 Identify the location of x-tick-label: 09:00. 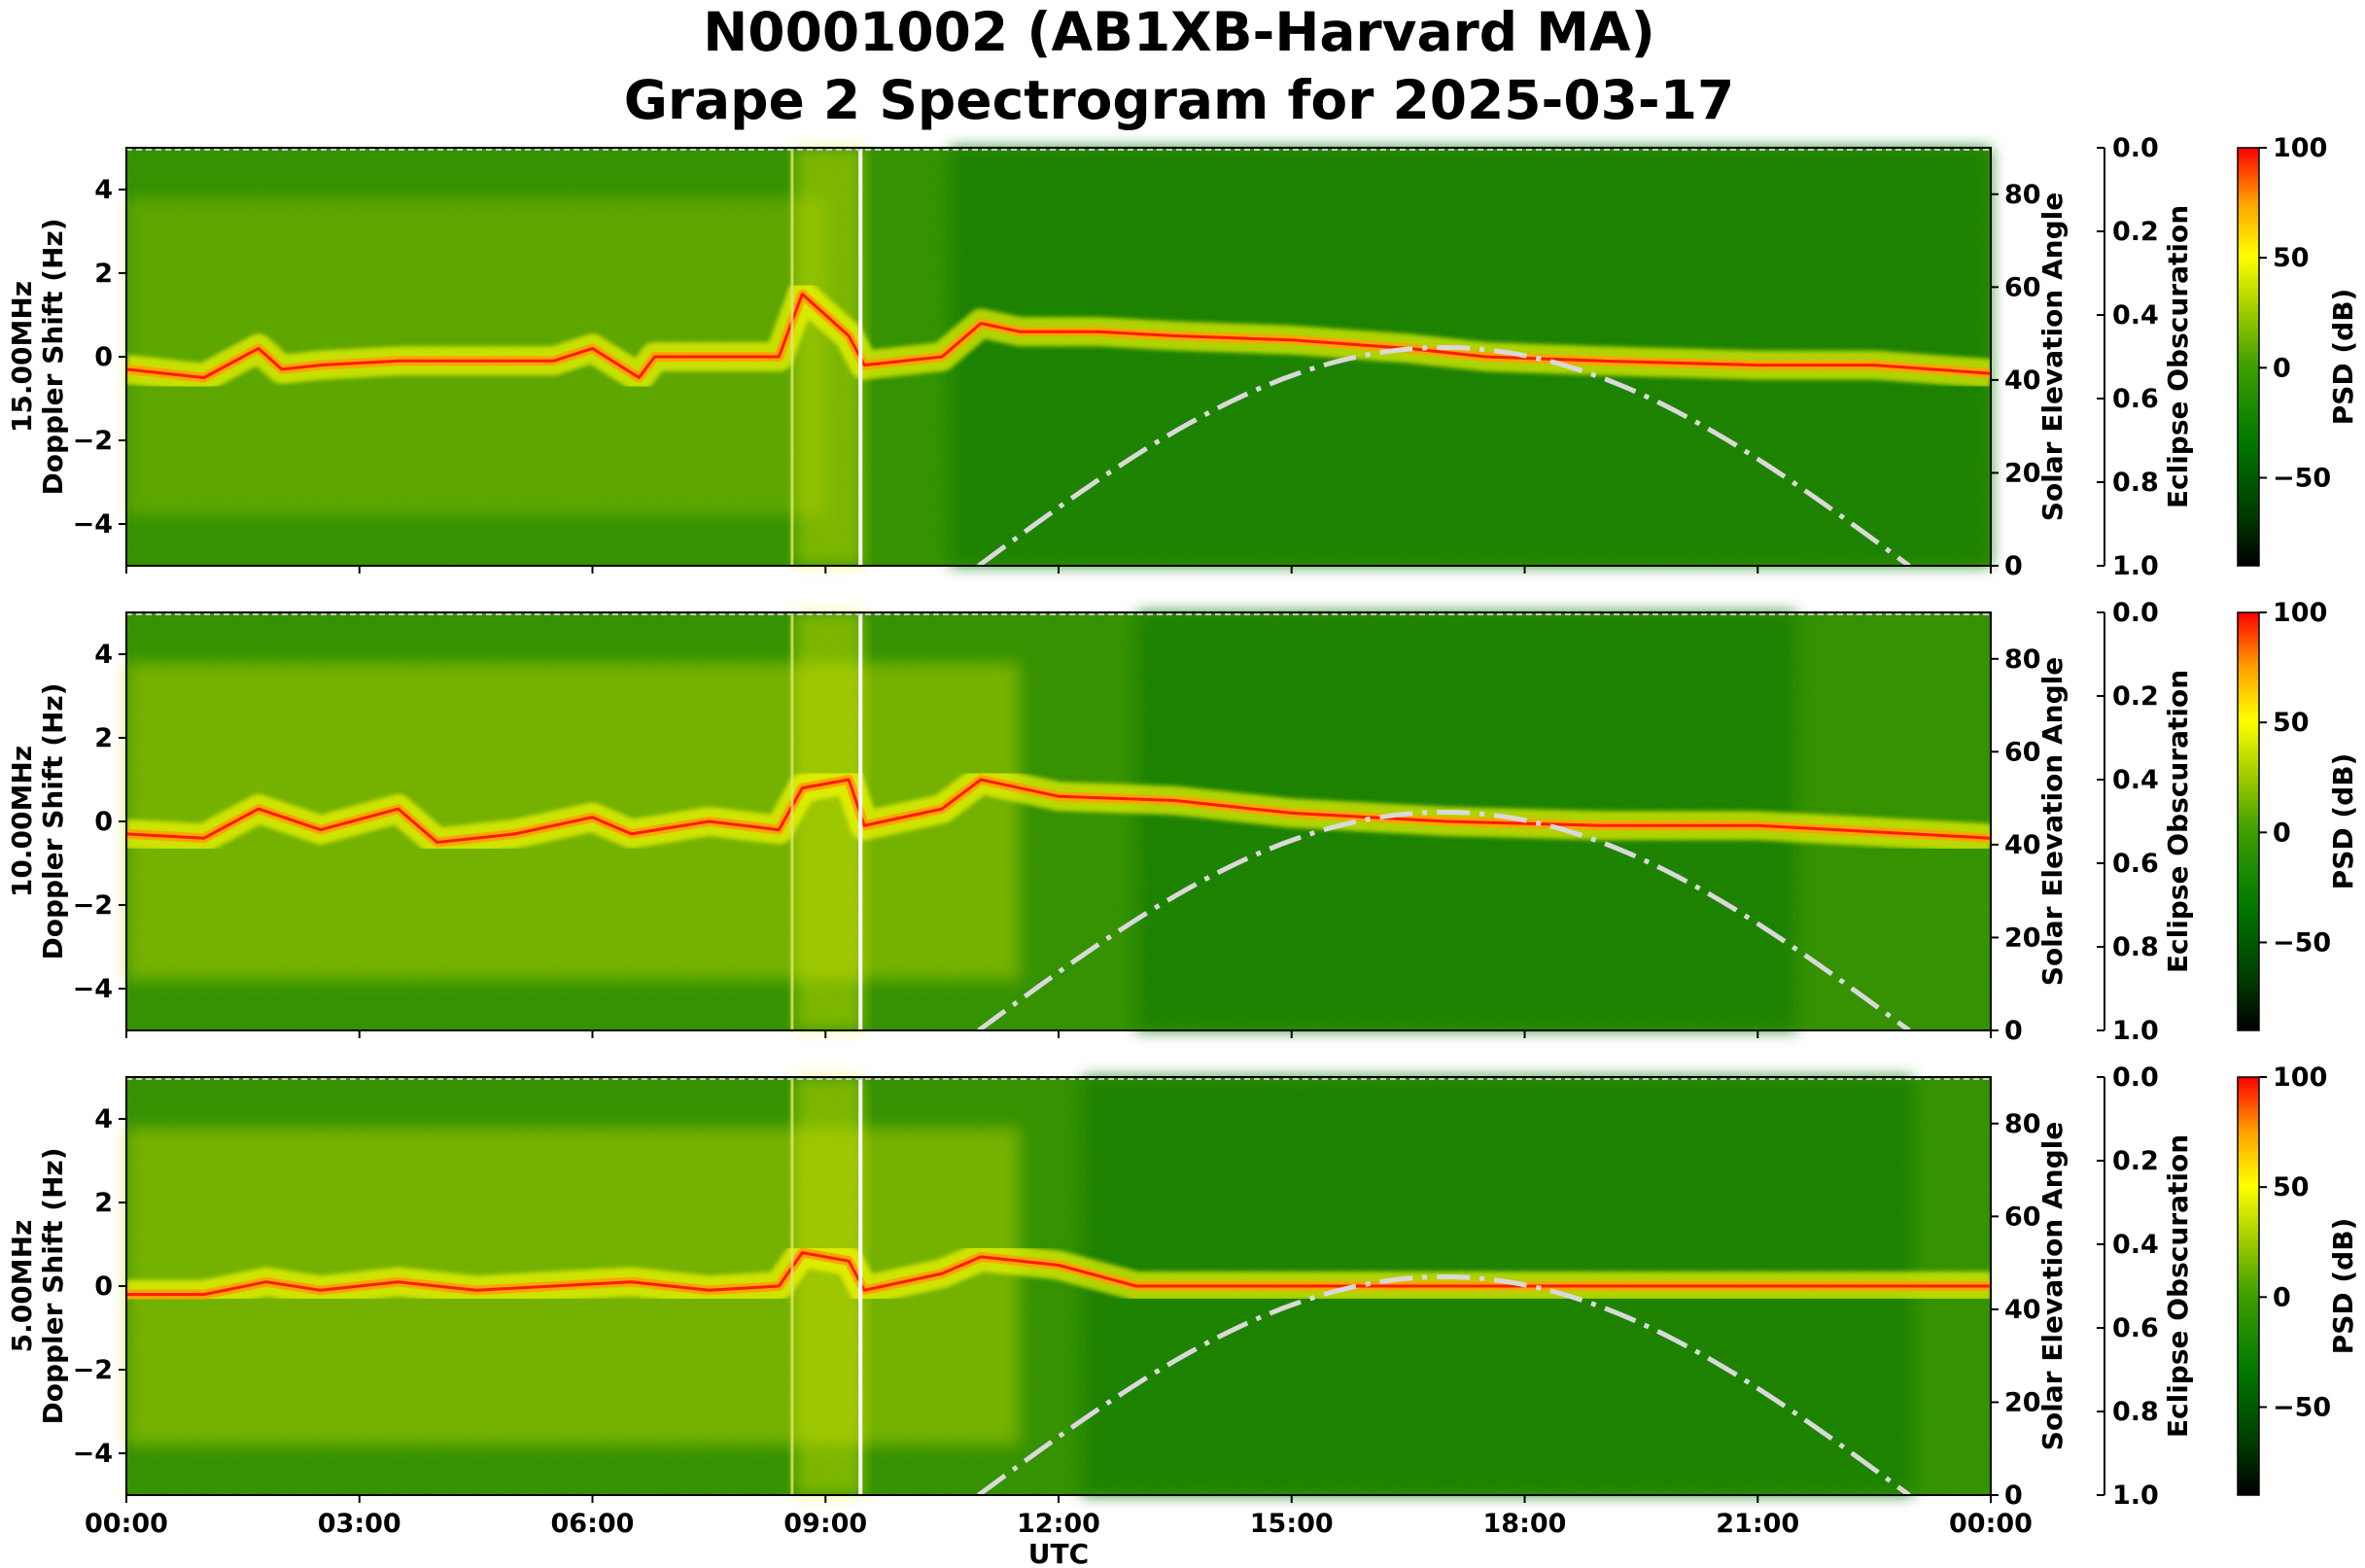
(825, 1524).